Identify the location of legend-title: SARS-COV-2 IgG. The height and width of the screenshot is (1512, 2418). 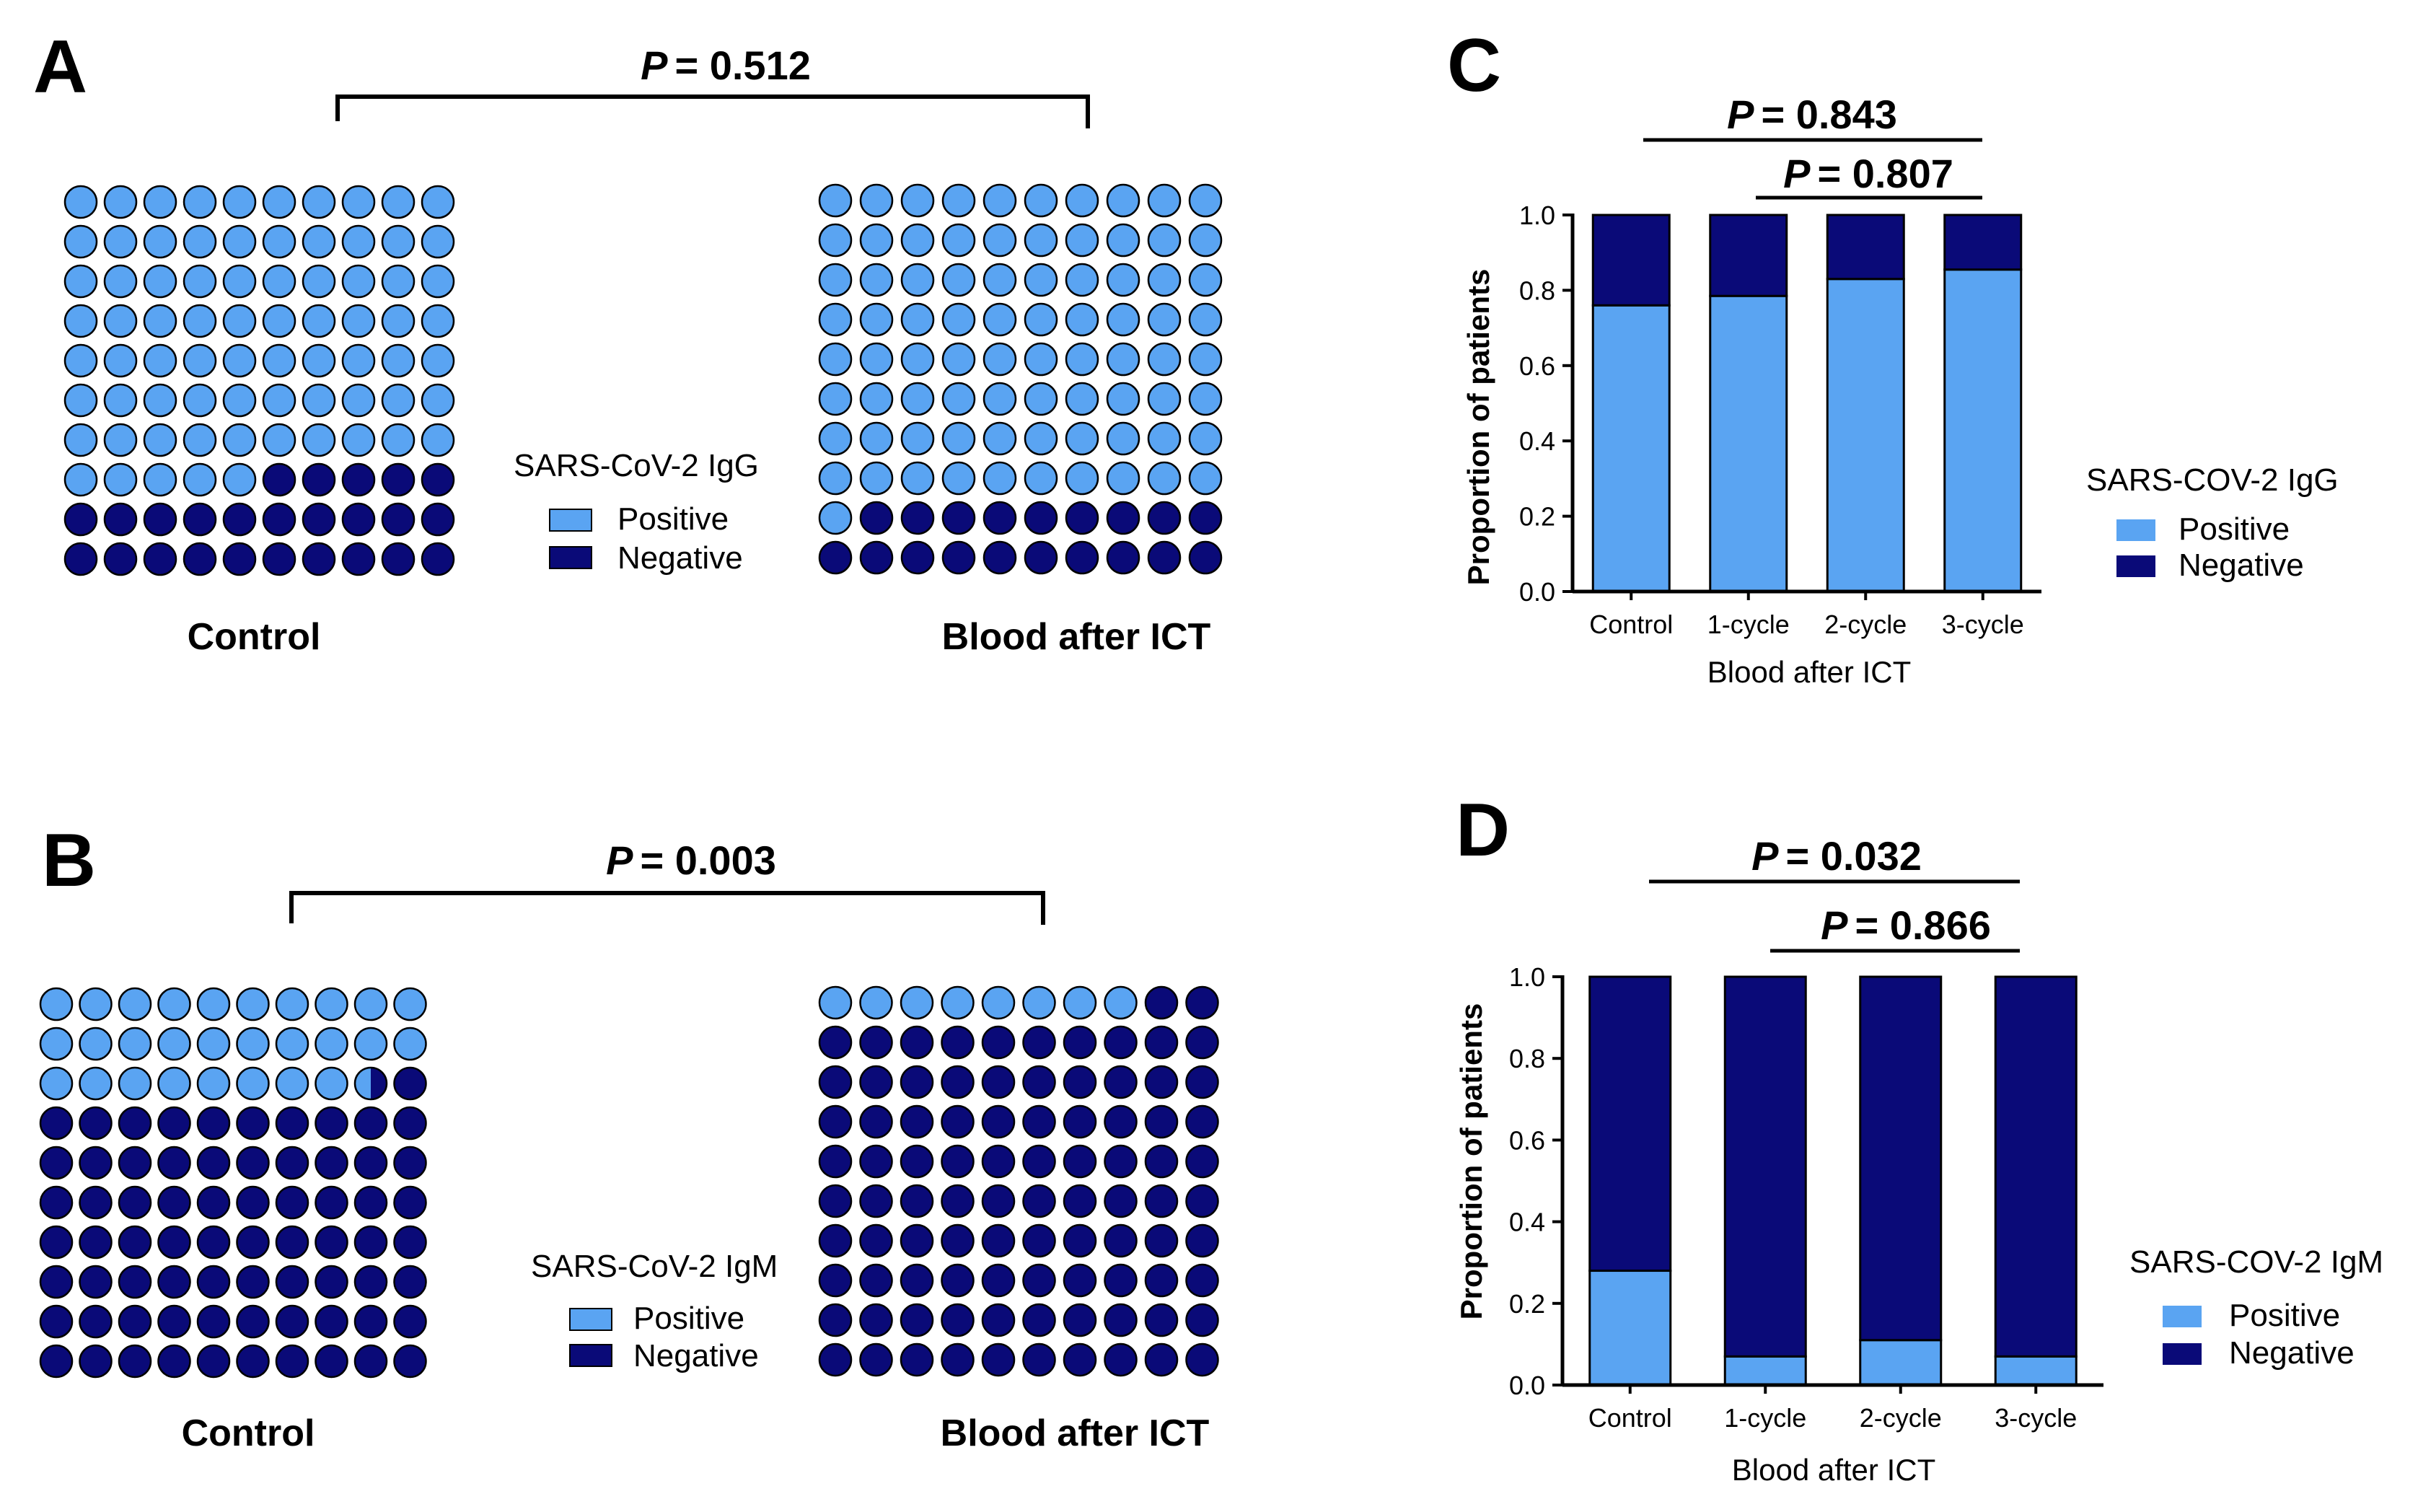
(2212, 480).